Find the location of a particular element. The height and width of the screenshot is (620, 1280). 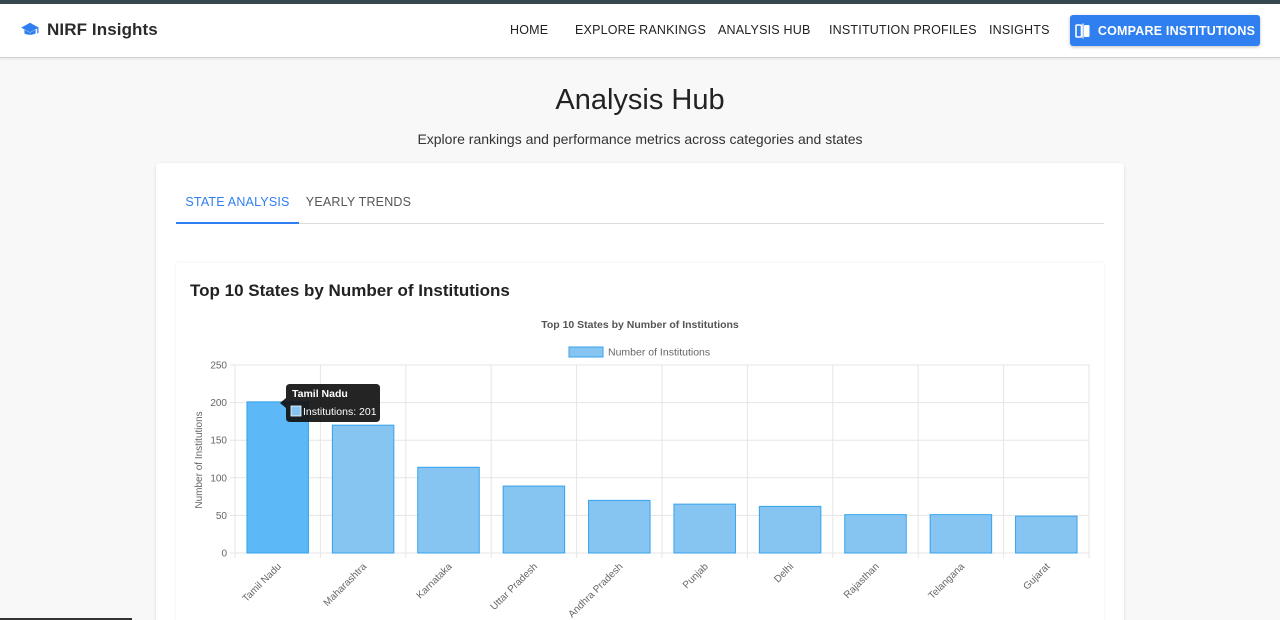

x-tick-label: Punjab is located at coordinates (696, 576).